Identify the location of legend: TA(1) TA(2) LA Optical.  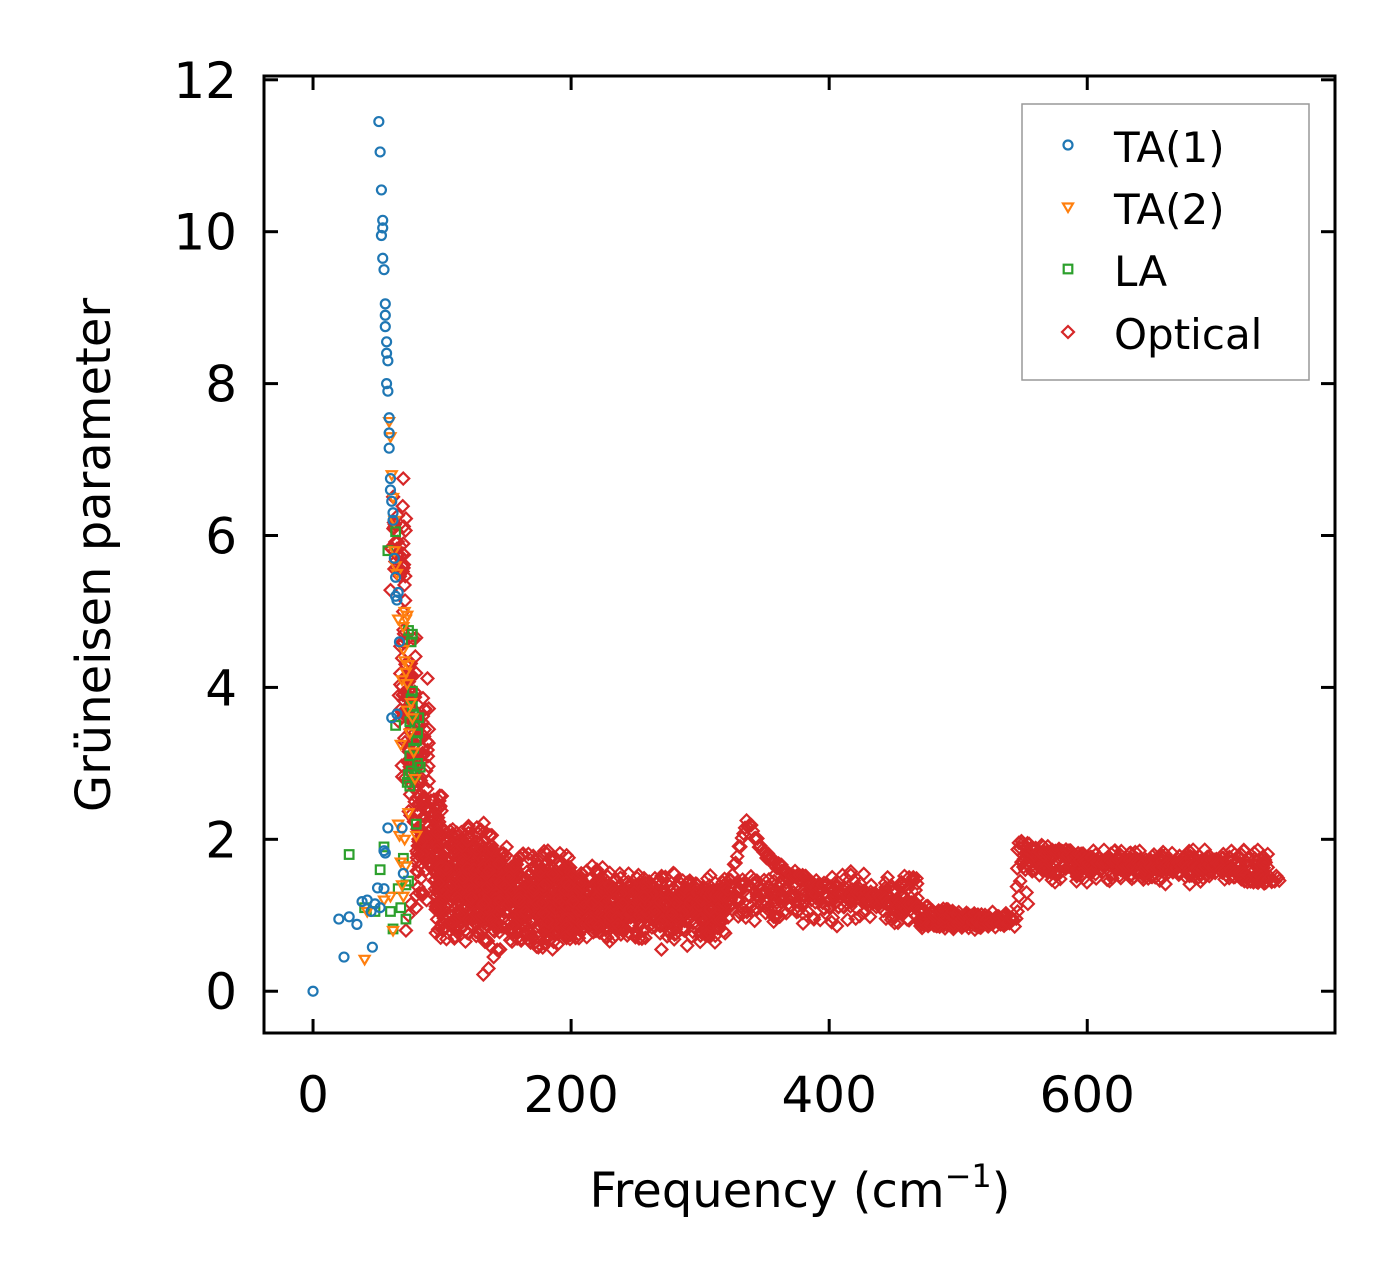
(1165, 242).